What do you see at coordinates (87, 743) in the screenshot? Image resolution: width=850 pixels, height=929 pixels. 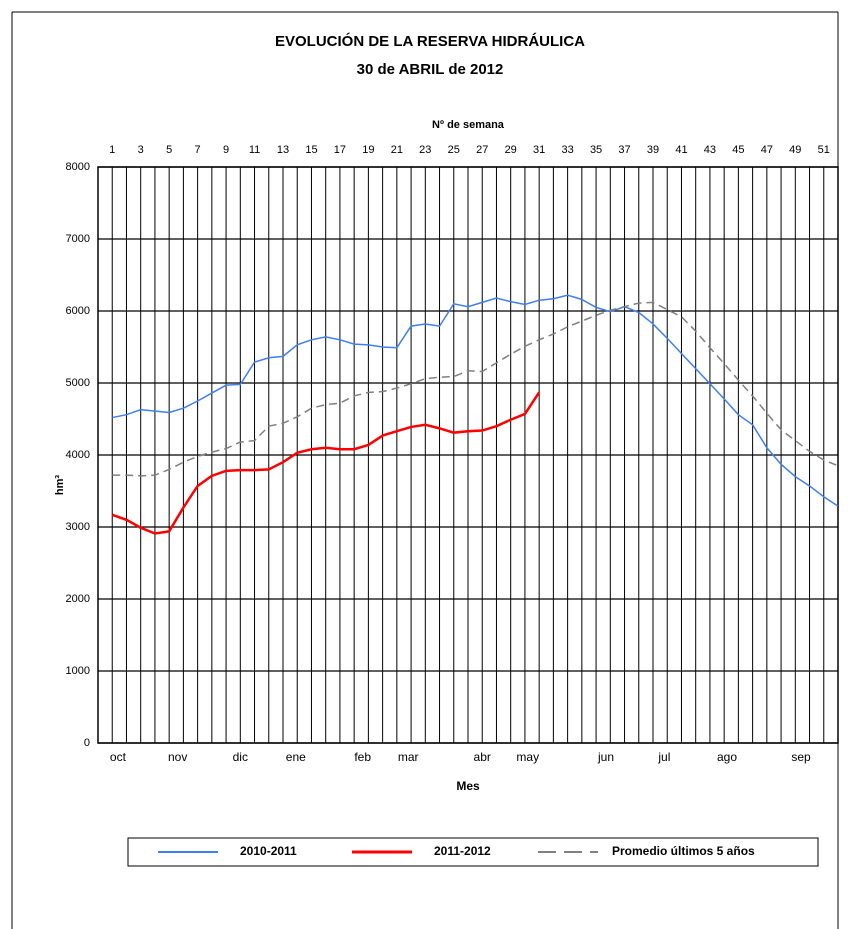 I see `y-tick-label: 0` at bounding box center [87, 743].